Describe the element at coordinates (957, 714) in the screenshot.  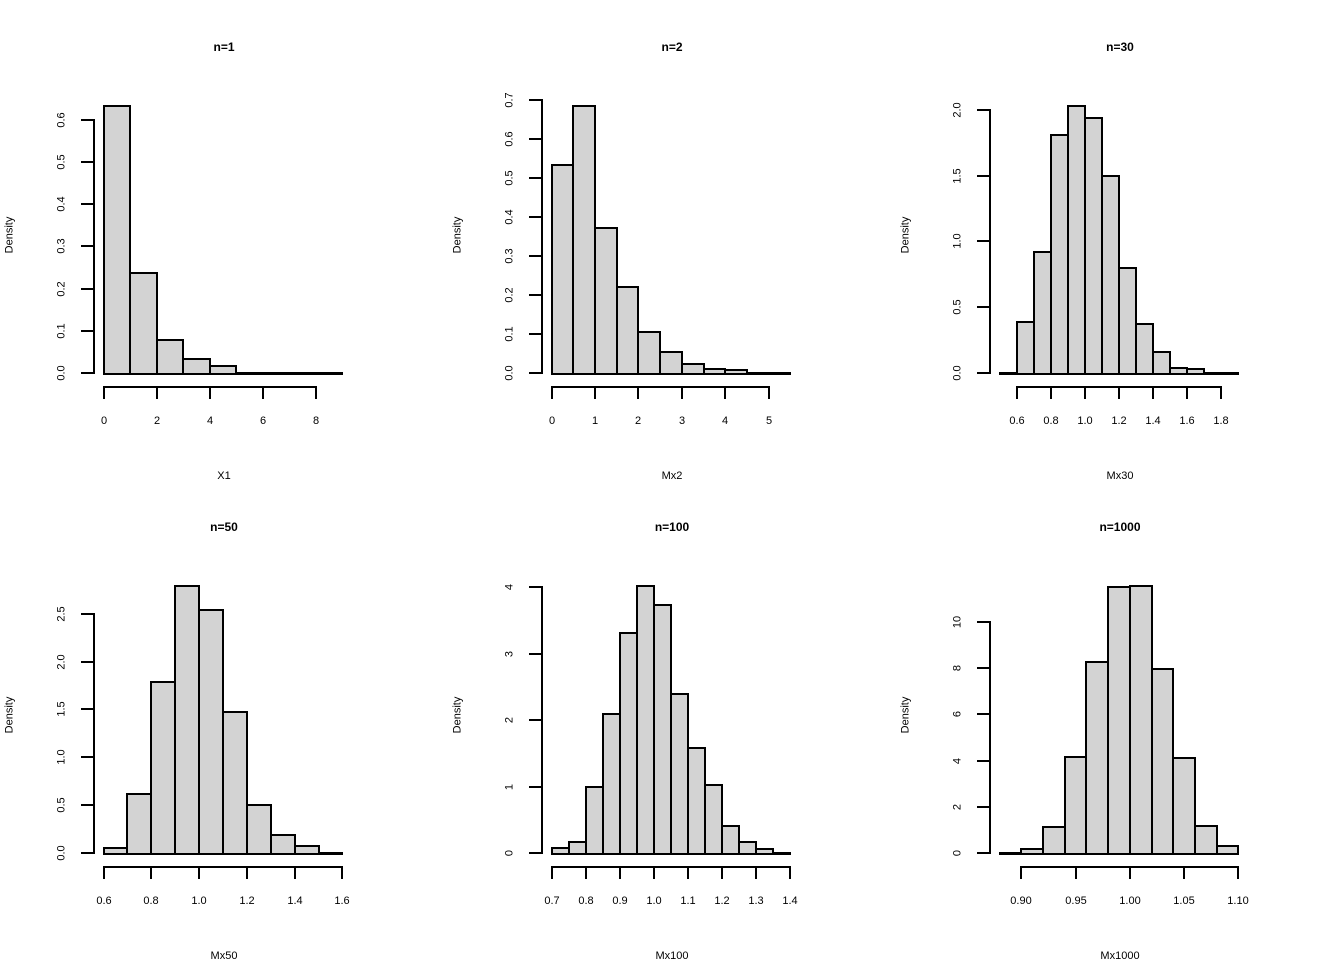
I see `y-tick-label: 6` at that location.